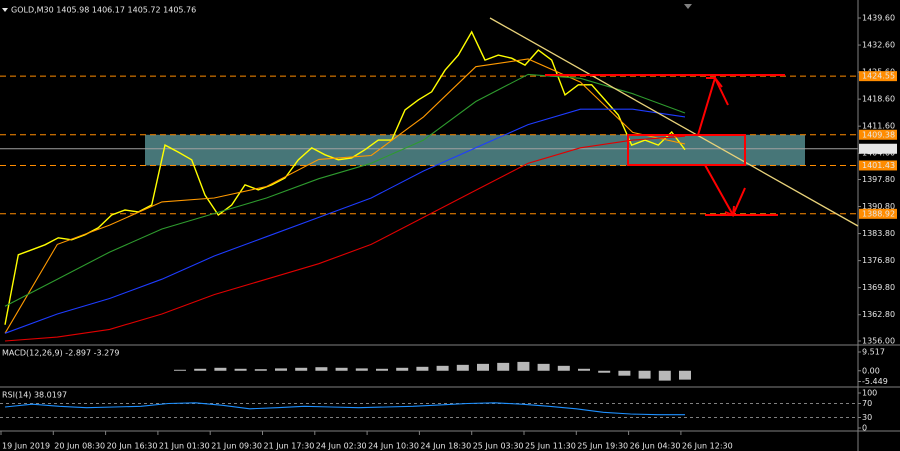 Image resolution: width=900 pixels, height=451 pixels. I want to click on level-label: 1401.43, so click(878, 165).